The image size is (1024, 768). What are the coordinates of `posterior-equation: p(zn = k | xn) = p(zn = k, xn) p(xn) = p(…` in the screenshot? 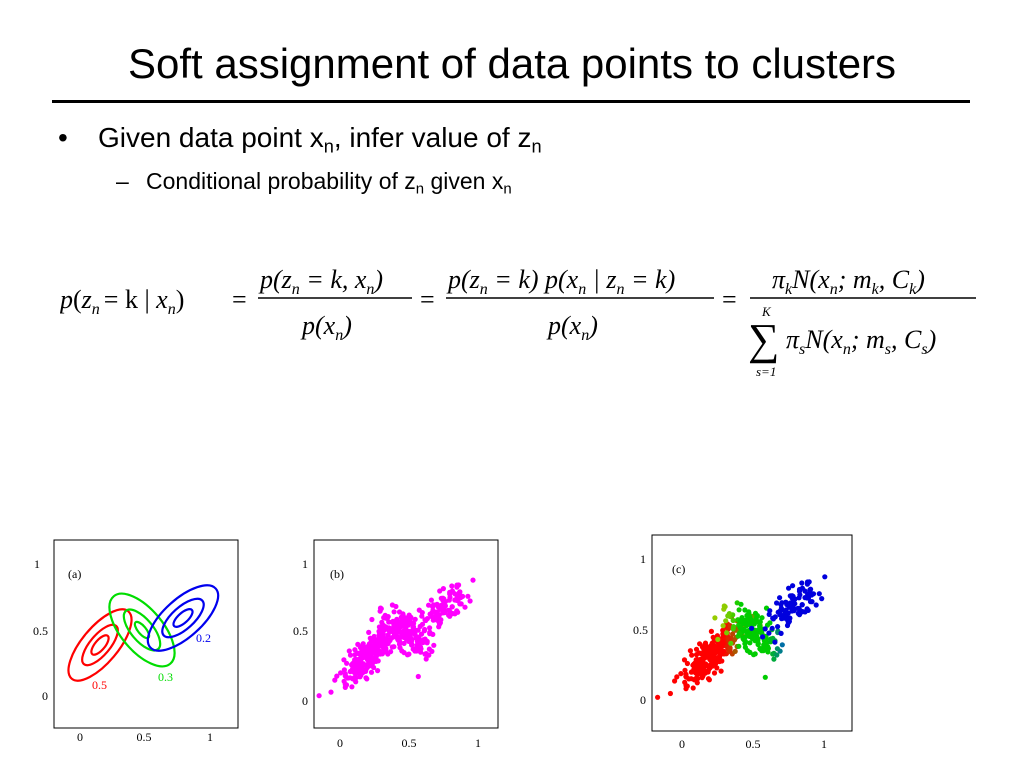 It's located at (518, 322).